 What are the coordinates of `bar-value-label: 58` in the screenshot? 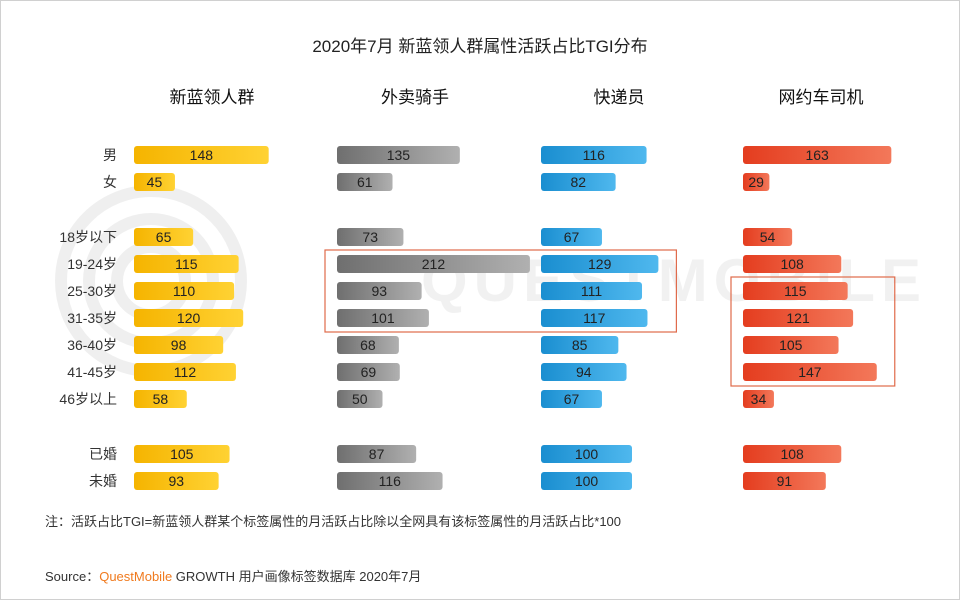 It's located at (161, 399).